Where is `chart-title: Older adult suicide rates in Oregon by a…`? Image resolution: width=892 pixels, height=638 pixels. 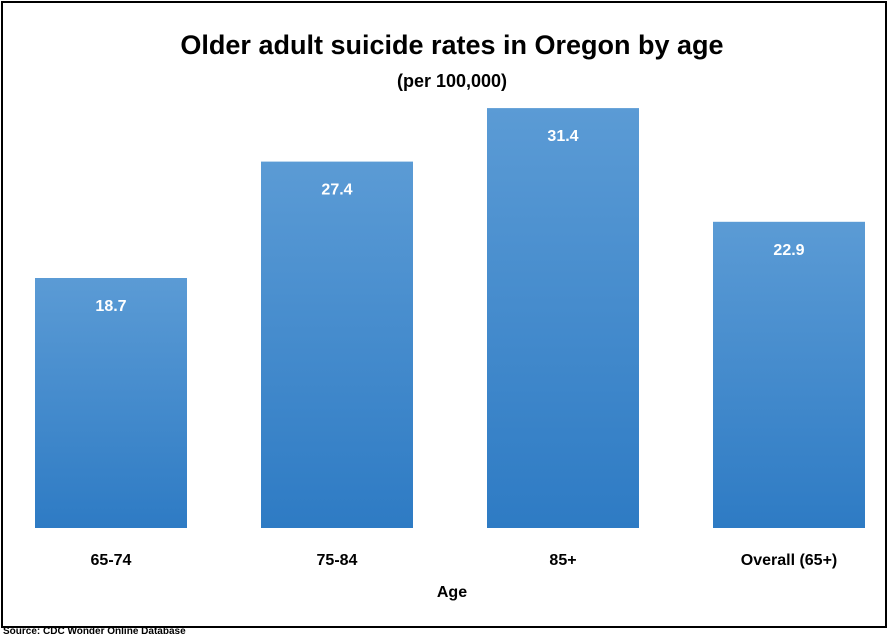 chart-title: Older adult suicide rates in Oregon by a… is located at coordinates (451, 45).